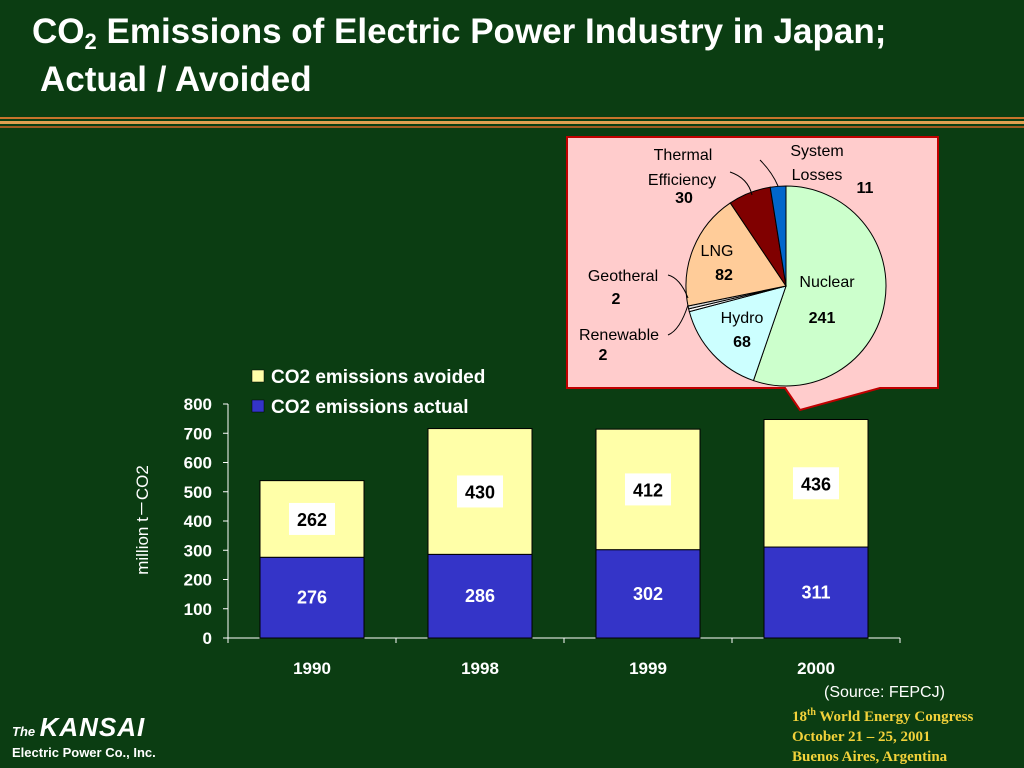 Image resolution: width=1024 pixels, height=768 pixels. I want to click on pie-label-geothermal: Geotheral, so click(623, 276).